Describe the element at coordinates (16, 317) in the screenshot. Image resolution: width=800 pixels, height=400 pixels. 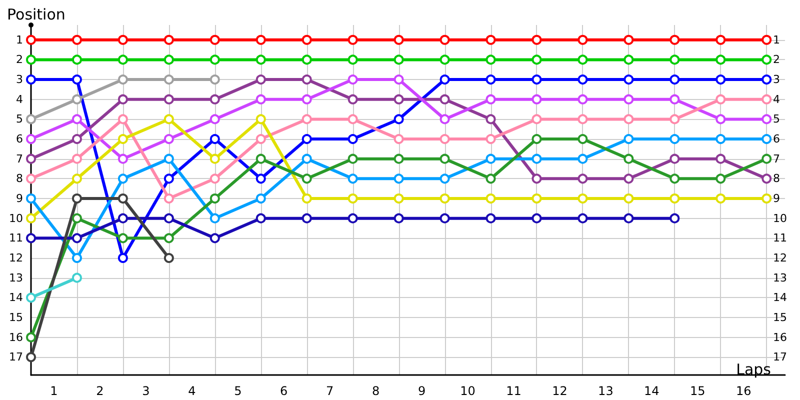
I see `y-tick-label: 15` at that location.